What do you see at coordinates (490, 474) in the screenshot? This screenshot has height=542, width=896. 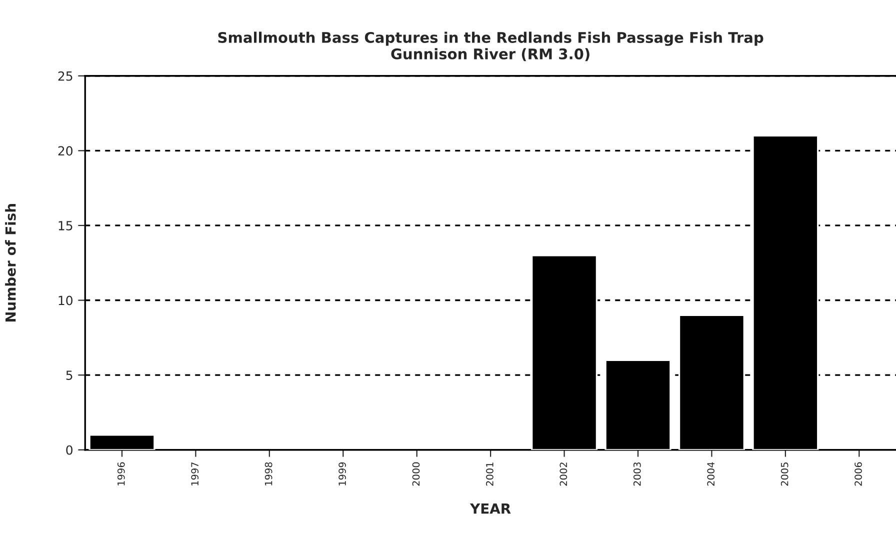 I see `x-tick-label: 2001` at bounding box center [490, 474].